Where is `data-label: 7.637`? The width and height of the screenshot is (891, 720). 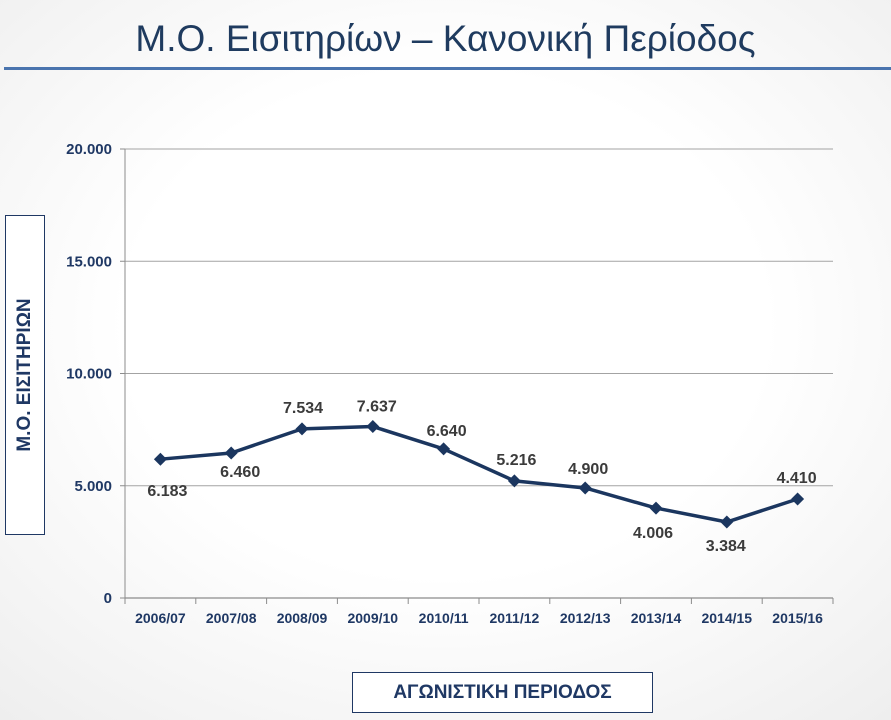 data-label: 7.637 is located at coordinates (377, 407).